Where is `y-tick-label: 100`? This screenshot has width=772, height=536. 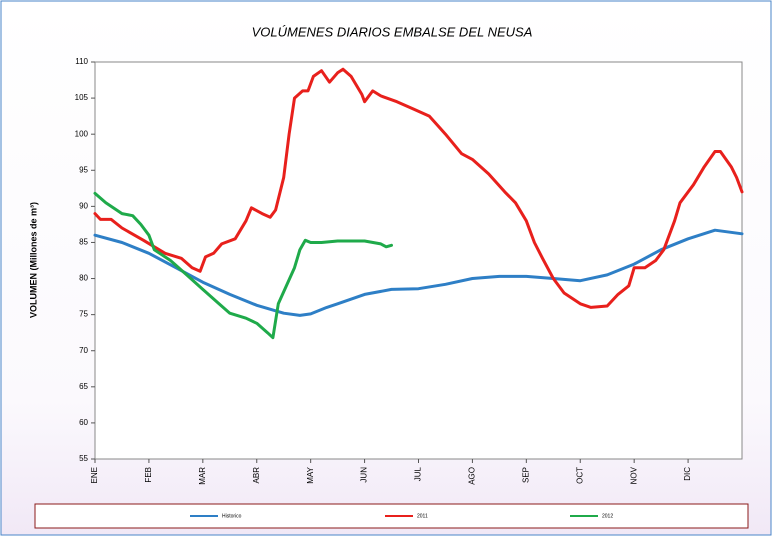 y-tick-label: 100 is located at coordinates (82, 133).